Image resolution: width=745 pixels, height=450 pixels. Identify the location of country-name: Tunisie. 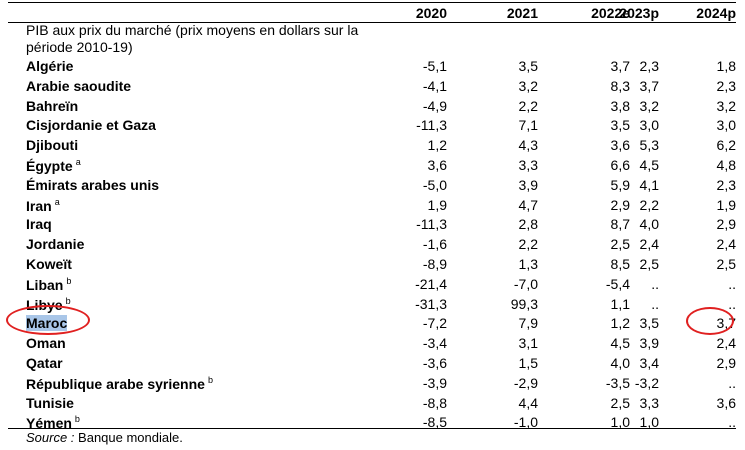
(50, 403).